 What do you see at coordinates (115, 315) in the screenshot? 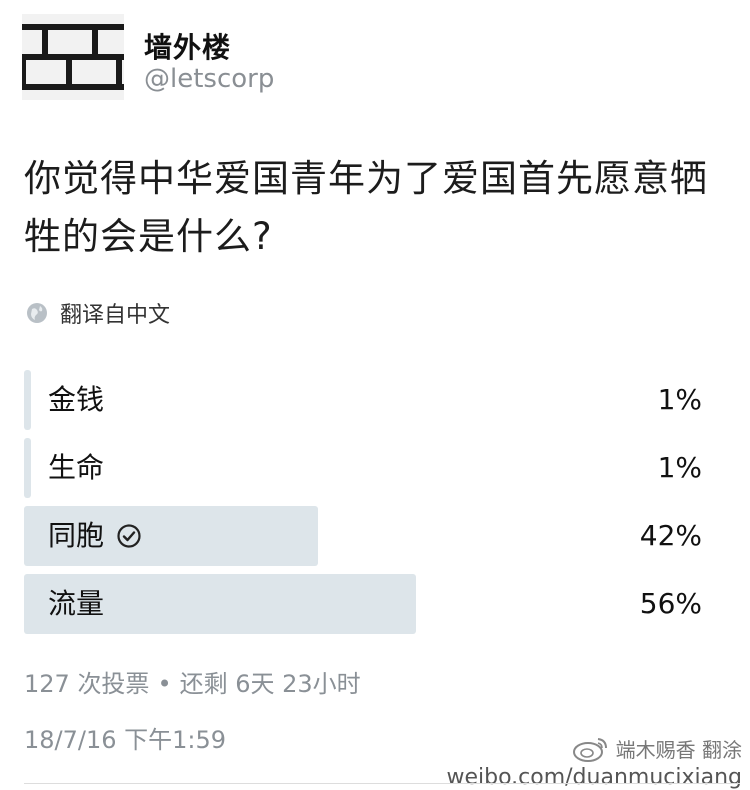
I see `translate-label: 翻译自中文` at bounding box center [115, 315].